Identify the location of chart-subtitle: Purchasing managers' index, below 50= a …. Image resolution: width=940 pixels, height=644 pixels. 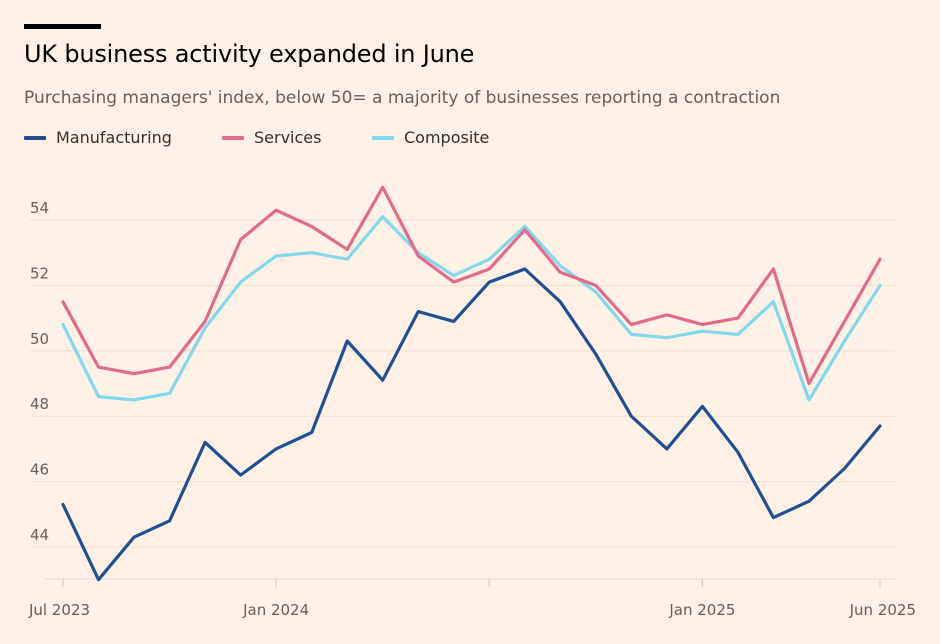
(402, 98).